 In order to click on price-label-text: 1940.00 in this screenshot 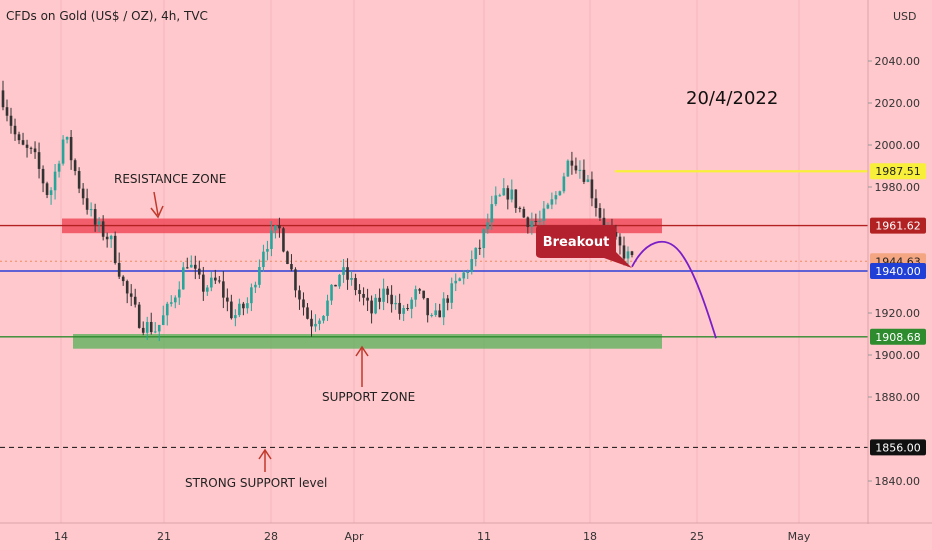, I will do `click(898, 271)`.